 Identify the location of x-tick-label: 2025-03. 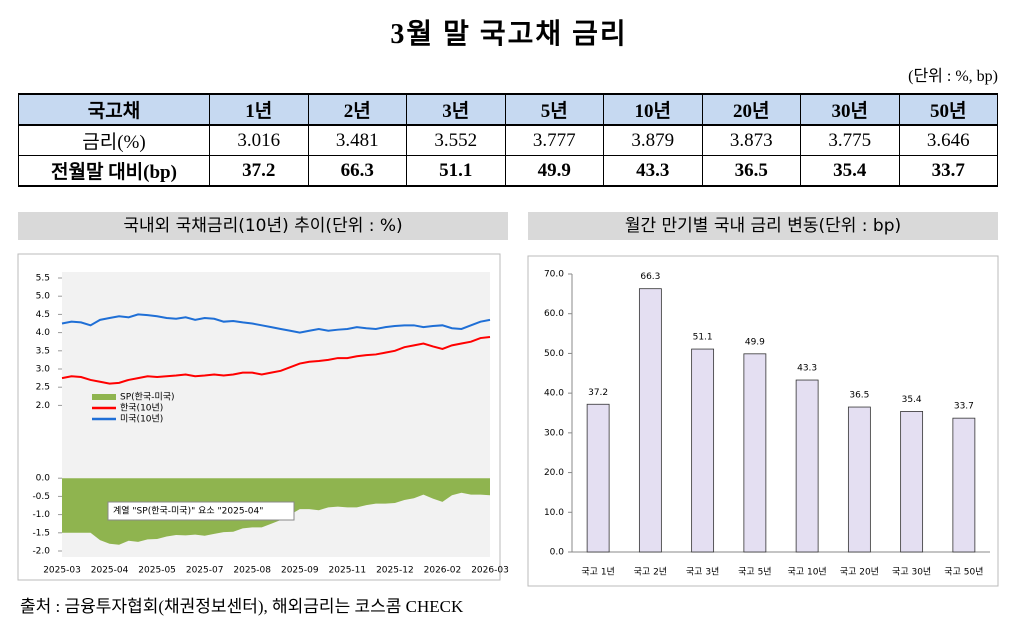
(62, 571).